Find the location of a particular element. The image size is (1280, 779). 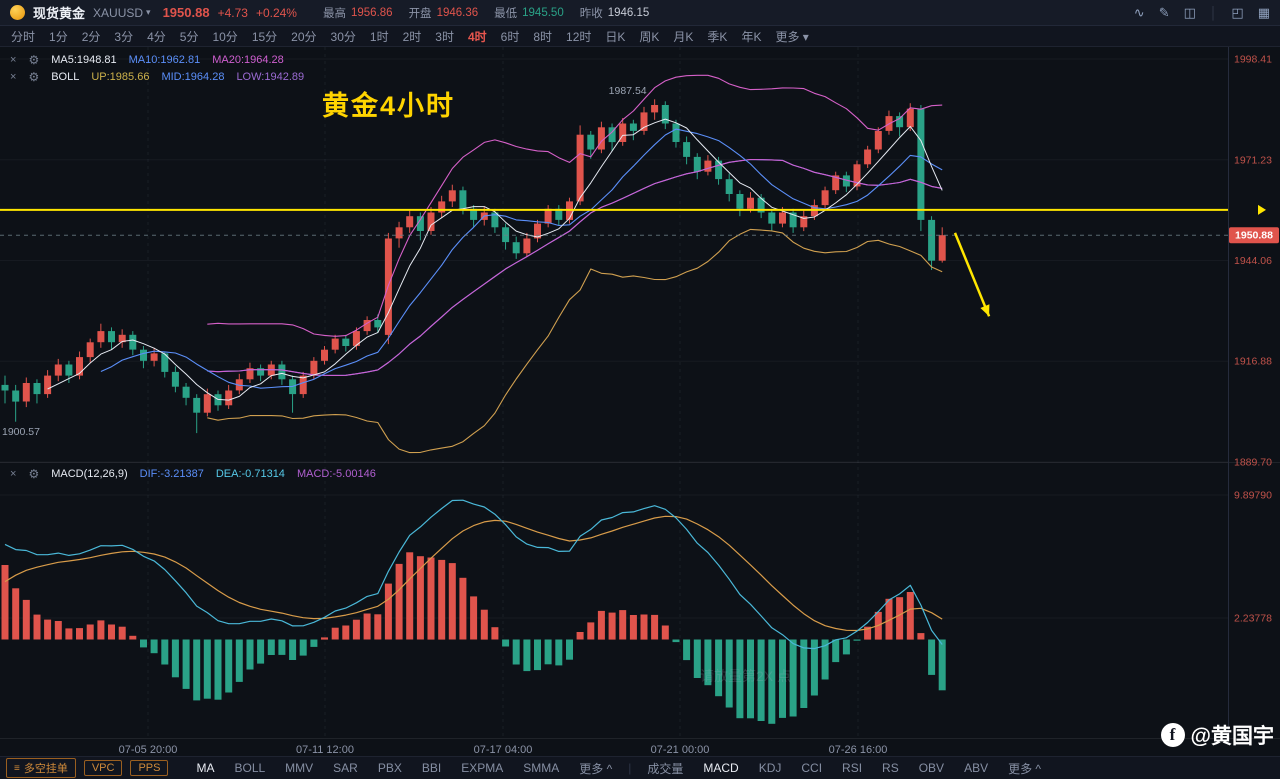

sub-indicator-tab-item-8: 更多 ^ is located at coordinates (1025, 768).